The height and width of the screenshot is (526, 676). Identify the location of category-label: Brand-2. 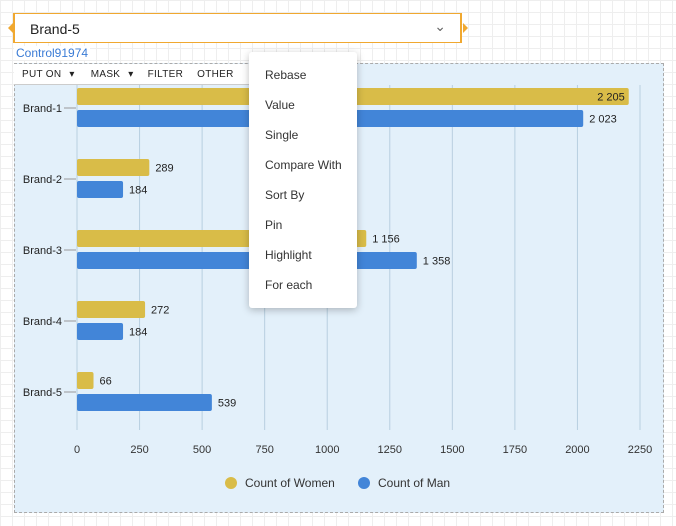
(42, 180).